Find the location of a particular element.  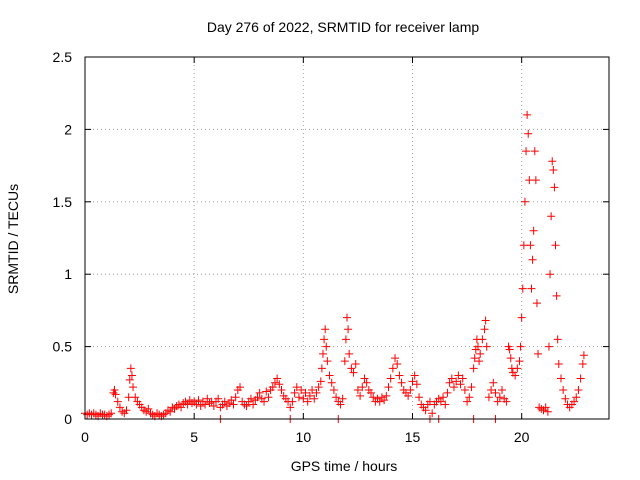

y-tick-label: 0.5 is located at coordinates (63, 347).